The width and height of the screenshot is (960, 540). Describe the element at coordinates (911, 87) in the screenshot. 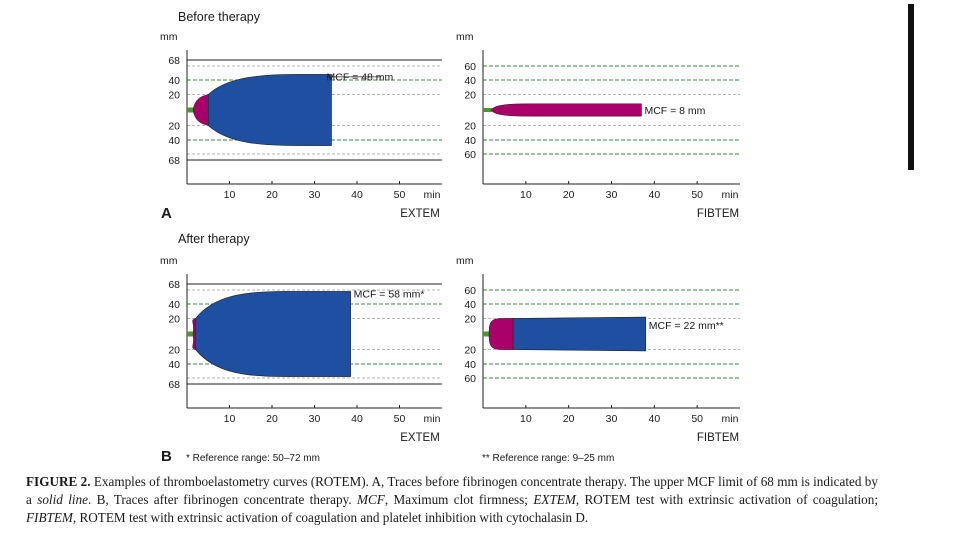

I see `vertical-bar-decoration` at that location.